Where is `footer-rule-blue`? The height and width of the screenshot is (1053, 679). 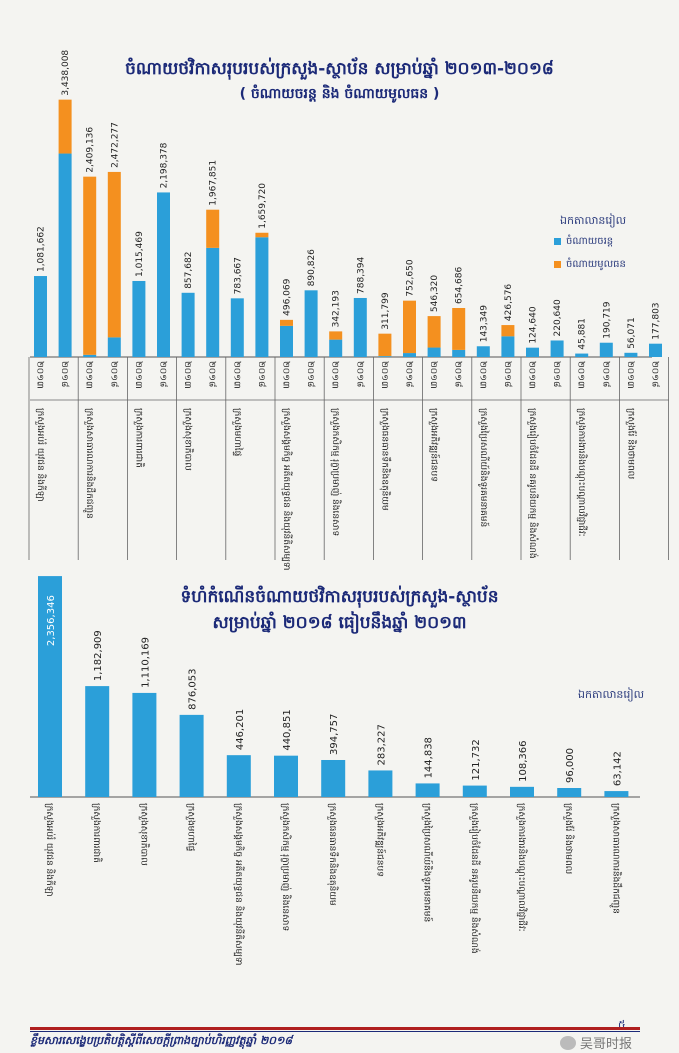 footer-rule-blue is located at coordinates (335, 1031).